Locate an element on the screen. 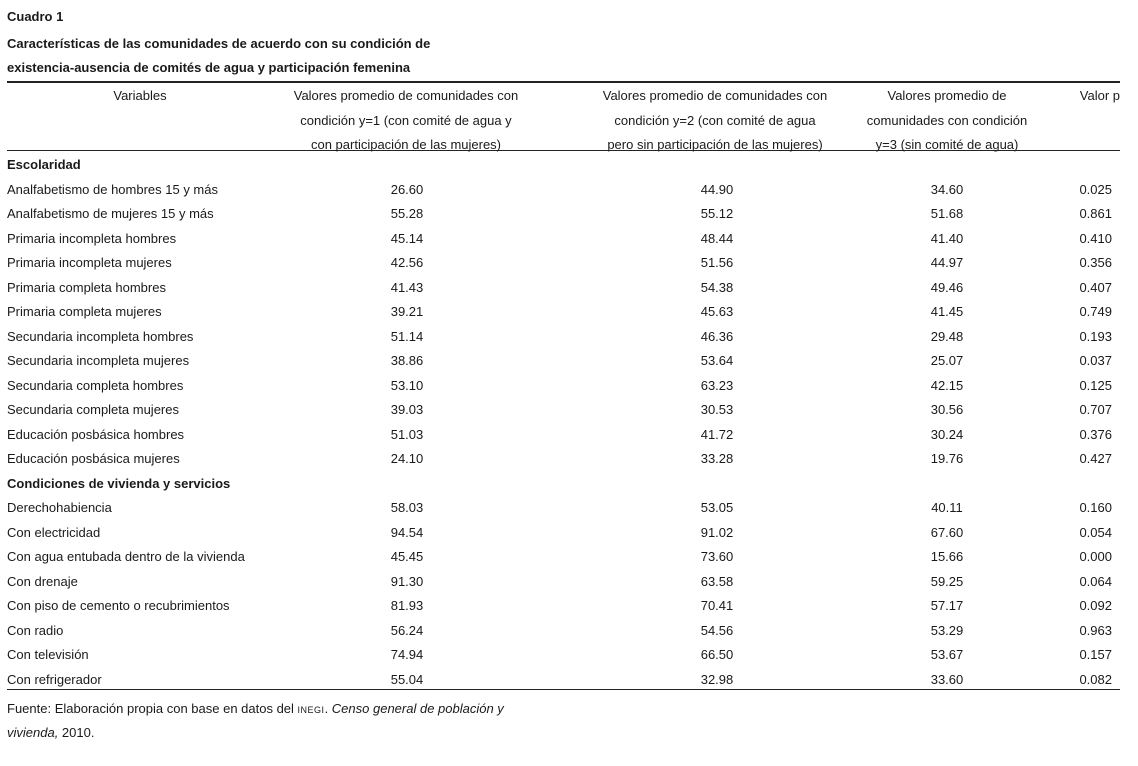  p-value: 0.082 is located at coordinates (1095, 679).